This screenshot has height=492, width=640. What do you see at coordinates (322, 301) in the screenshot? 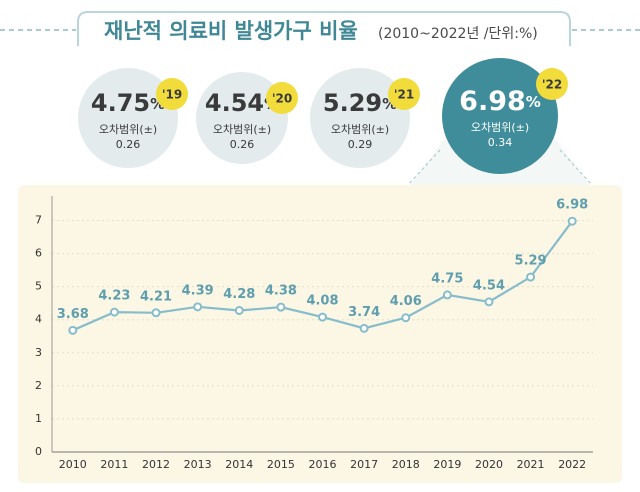
I see `data-label: 4.08` at bounding box center [322, 301].